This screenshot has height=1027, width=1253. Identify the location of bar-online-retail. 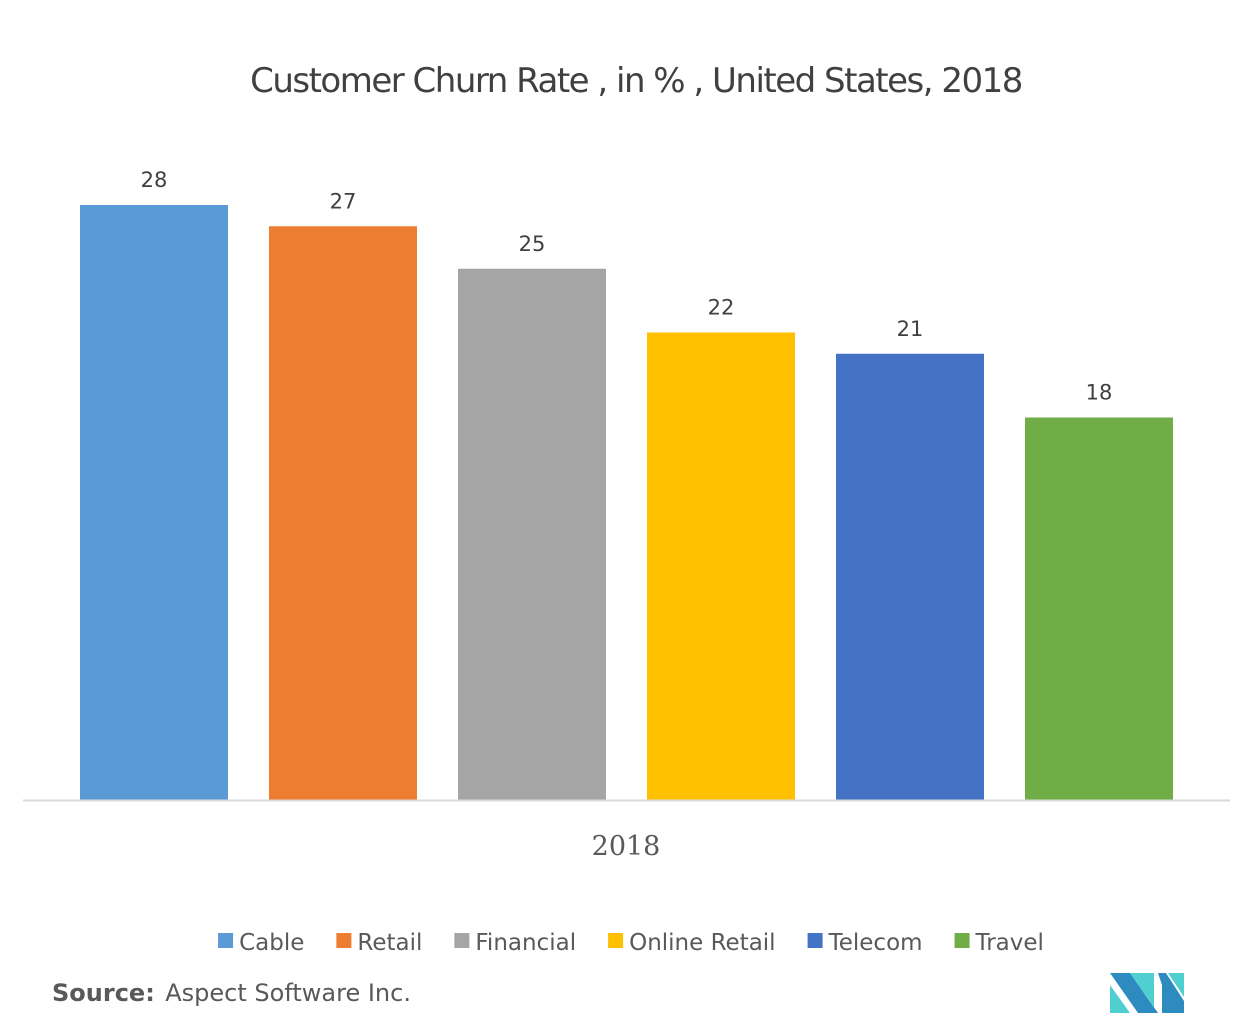
(721, 566).